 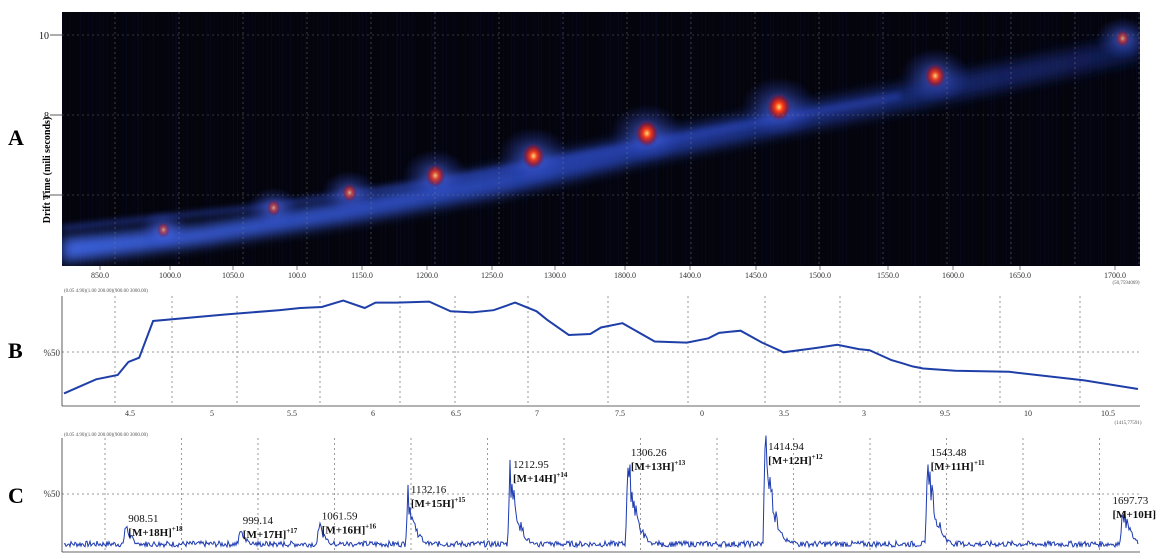 I want to click on panel-b-x-tick-label: 5.5, so click(x=292, y=413).